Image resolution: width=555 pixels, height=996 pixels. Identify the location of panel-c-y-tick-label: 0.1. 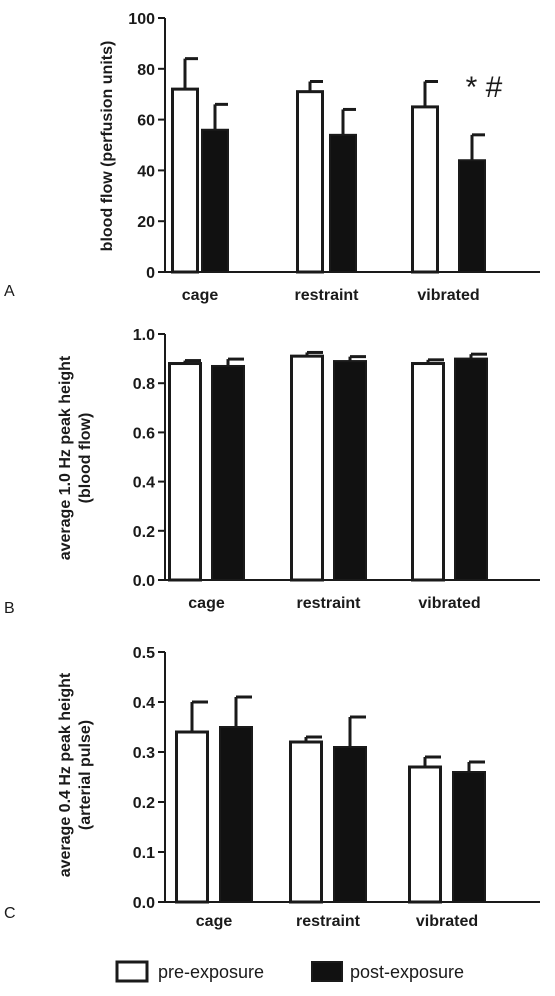
(144, 853).